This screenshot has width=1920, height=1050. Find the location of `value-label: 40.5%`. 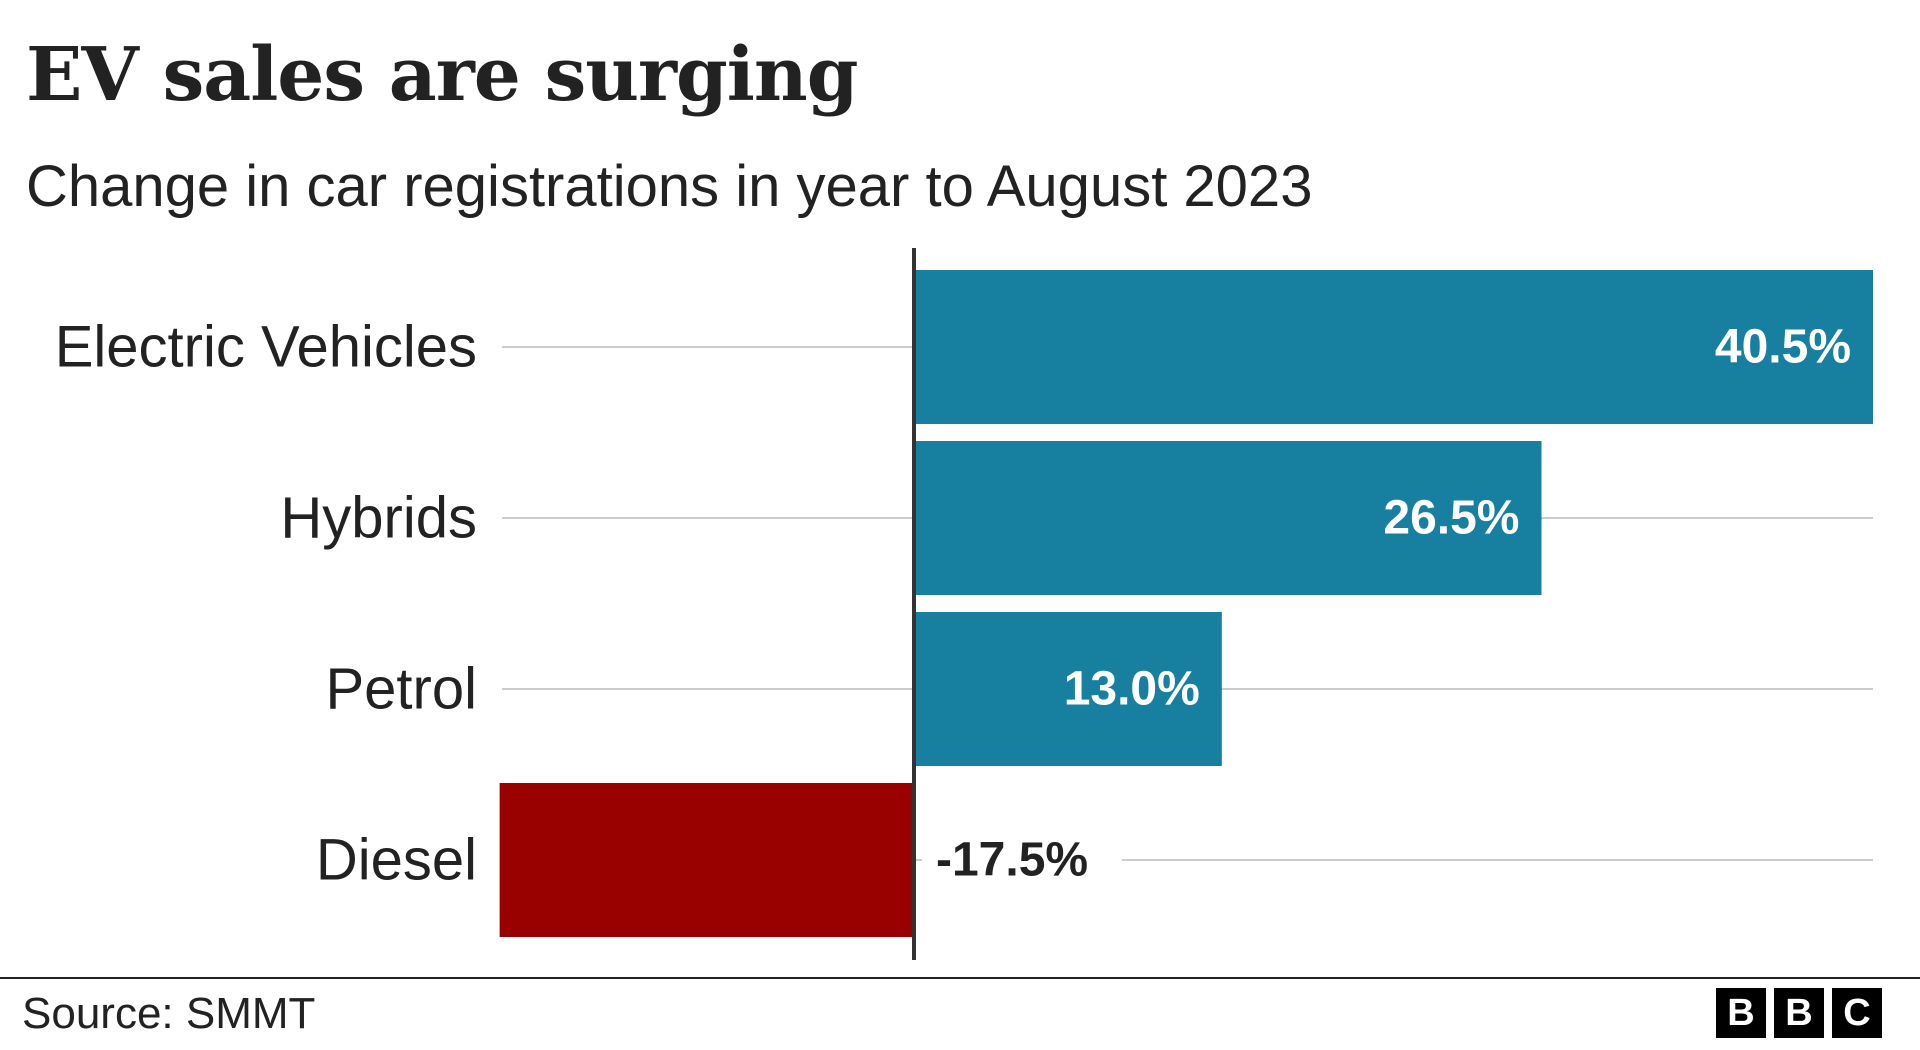

value-label: 40.5% is located at coordinates (1783, 347).